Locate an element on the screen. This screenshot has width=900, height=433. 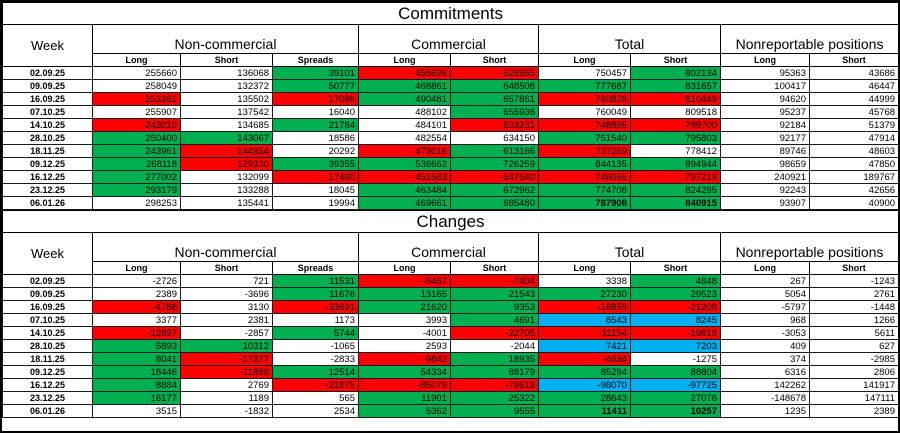
value-cell: 824295 is located at coordinates (675, 190).